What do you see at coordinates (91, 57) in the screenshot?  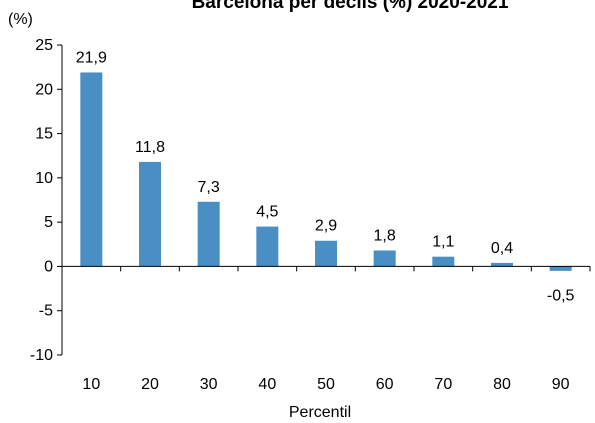 I see `data-label: 21,9` at bounding box center [91, 57].